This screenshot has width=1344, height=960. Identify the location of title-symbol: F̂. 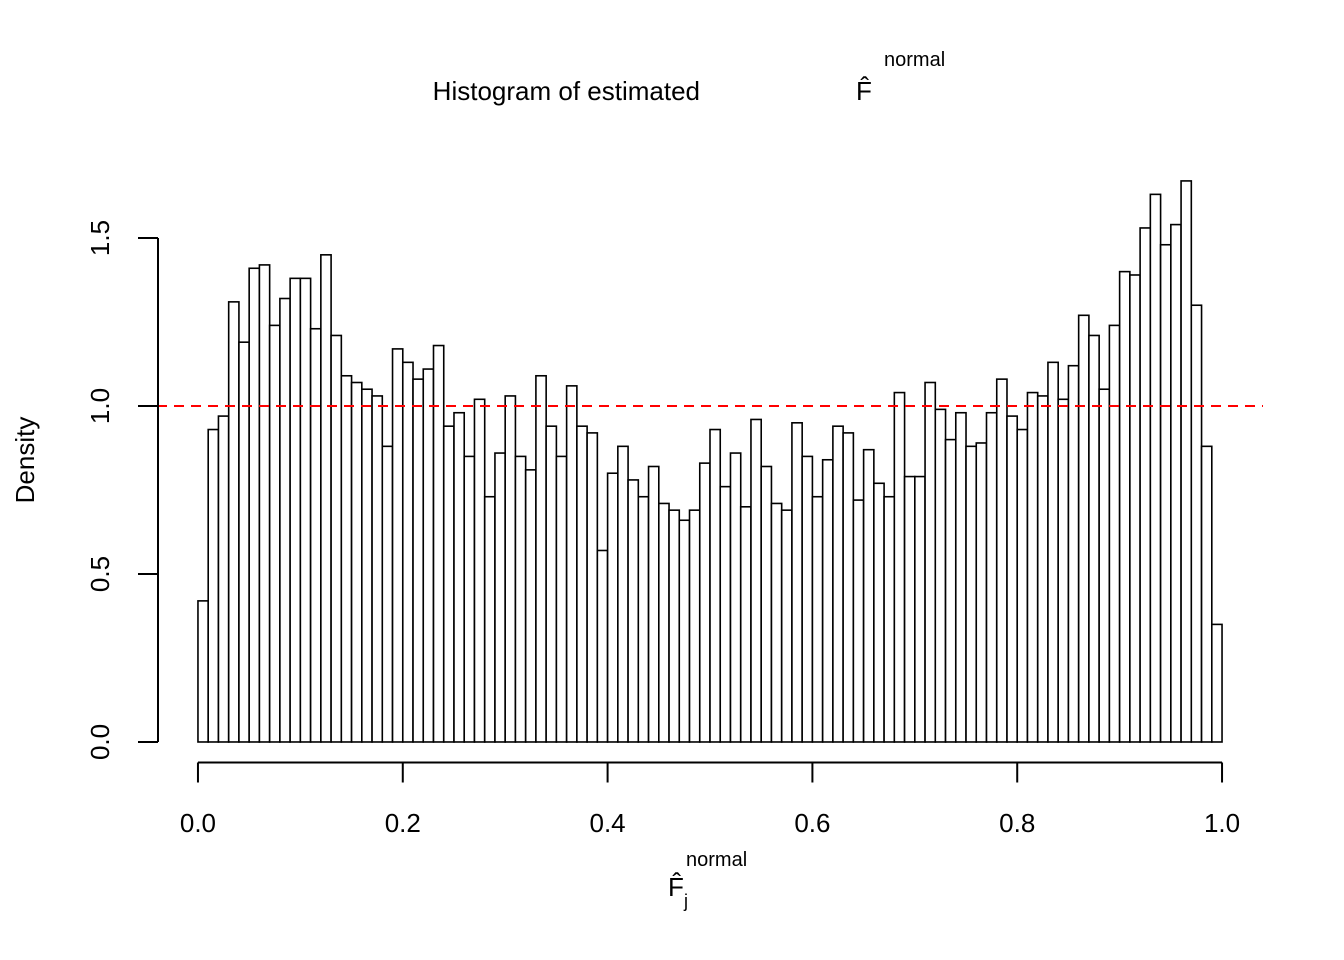
(864, 91).